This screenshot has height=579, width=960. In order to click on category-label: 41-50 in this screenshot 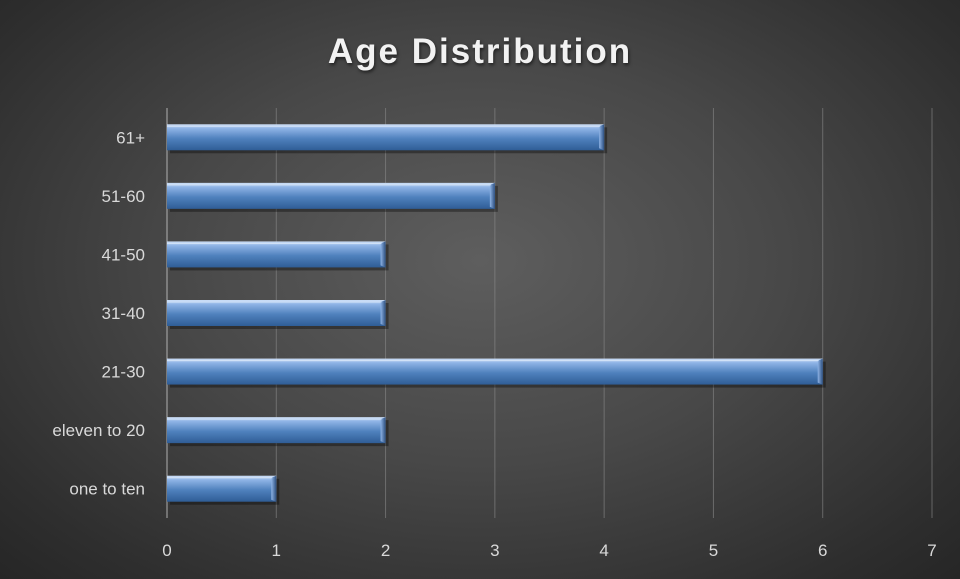, I will do `click(123, 254)`.